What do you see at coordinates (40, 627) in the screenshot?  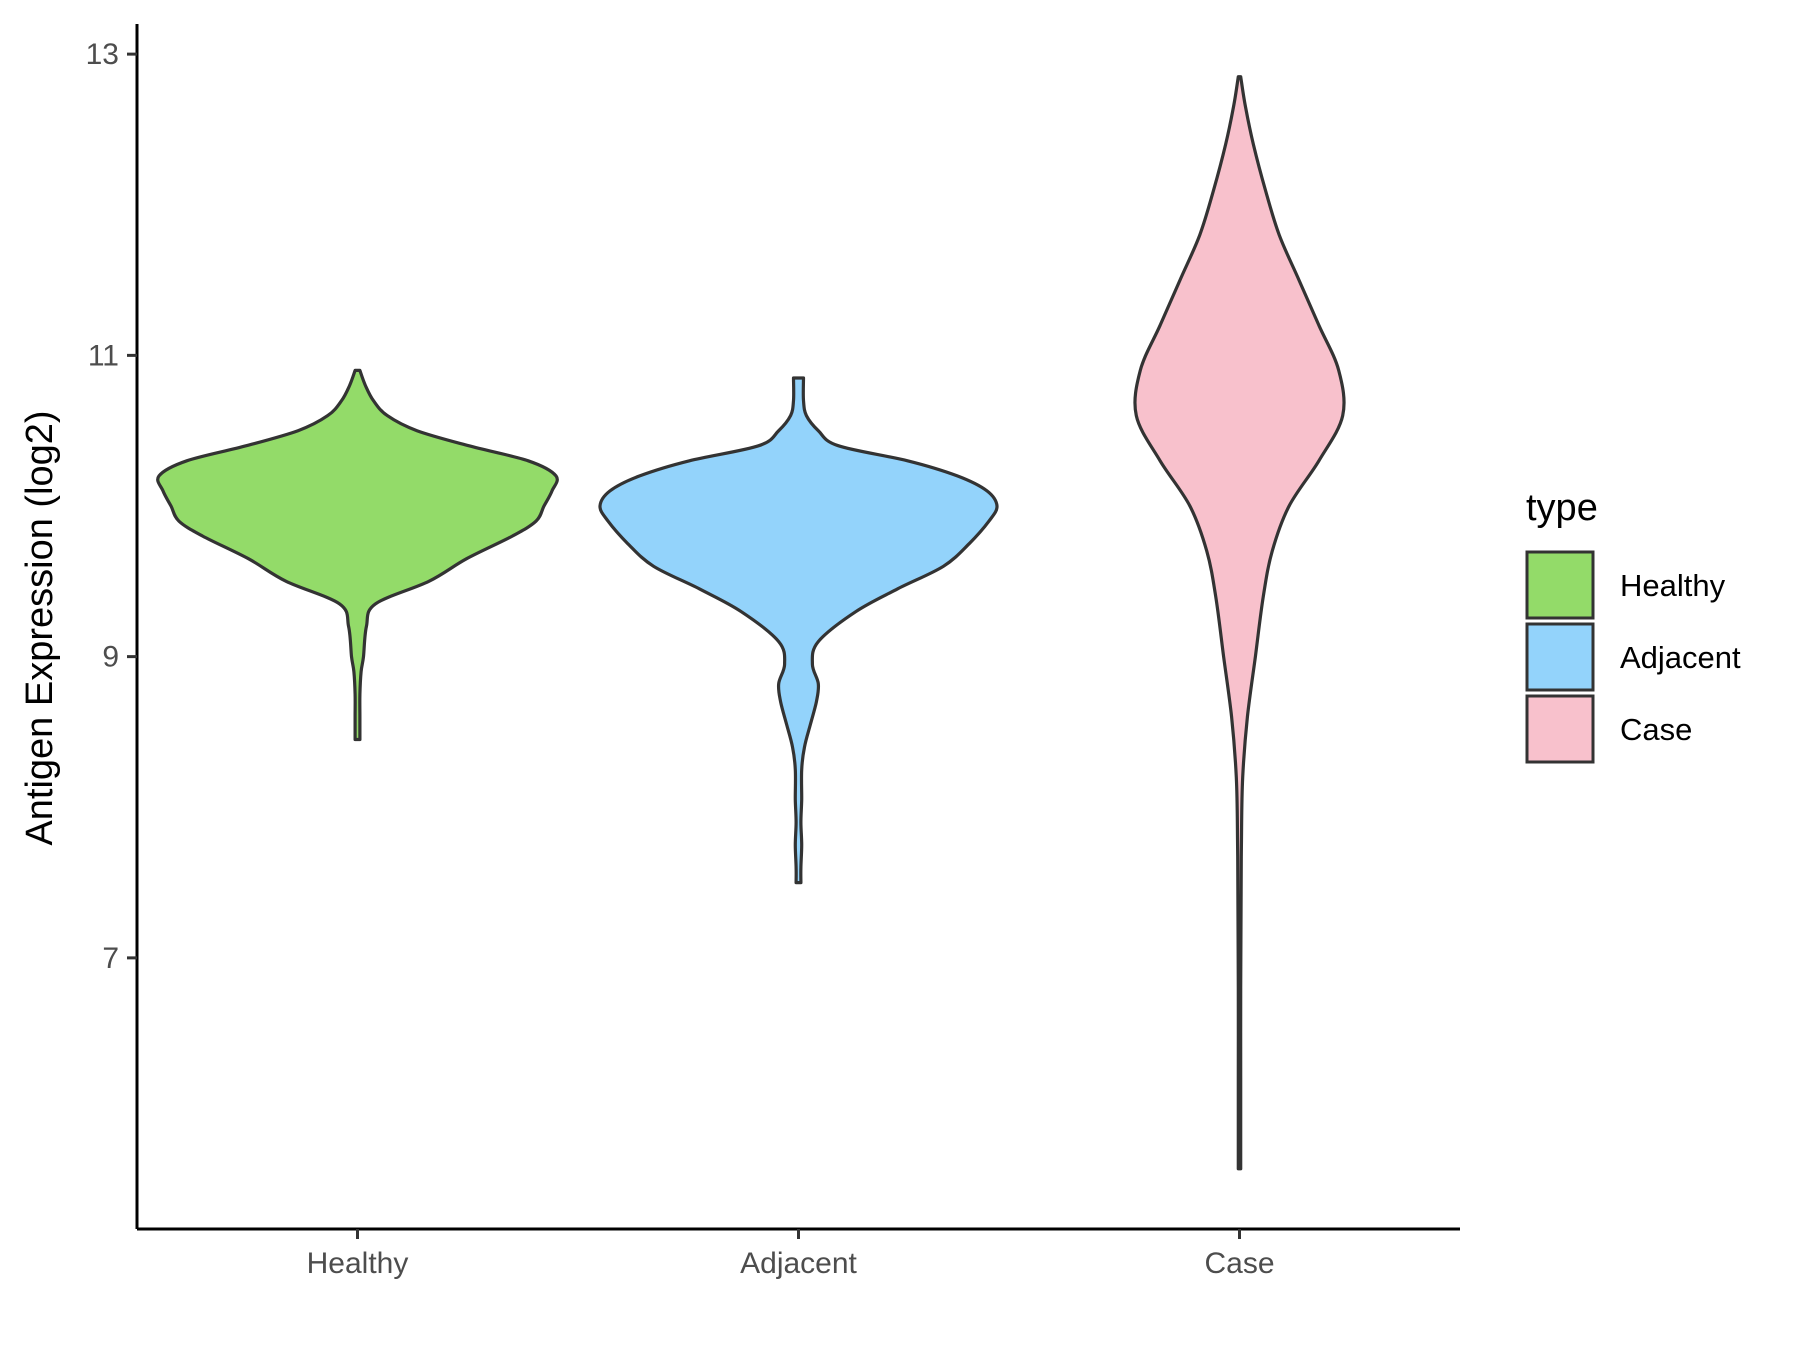 I see `y-axis-title: Antigen Expression (log2)` at bounding box center [40, 627].